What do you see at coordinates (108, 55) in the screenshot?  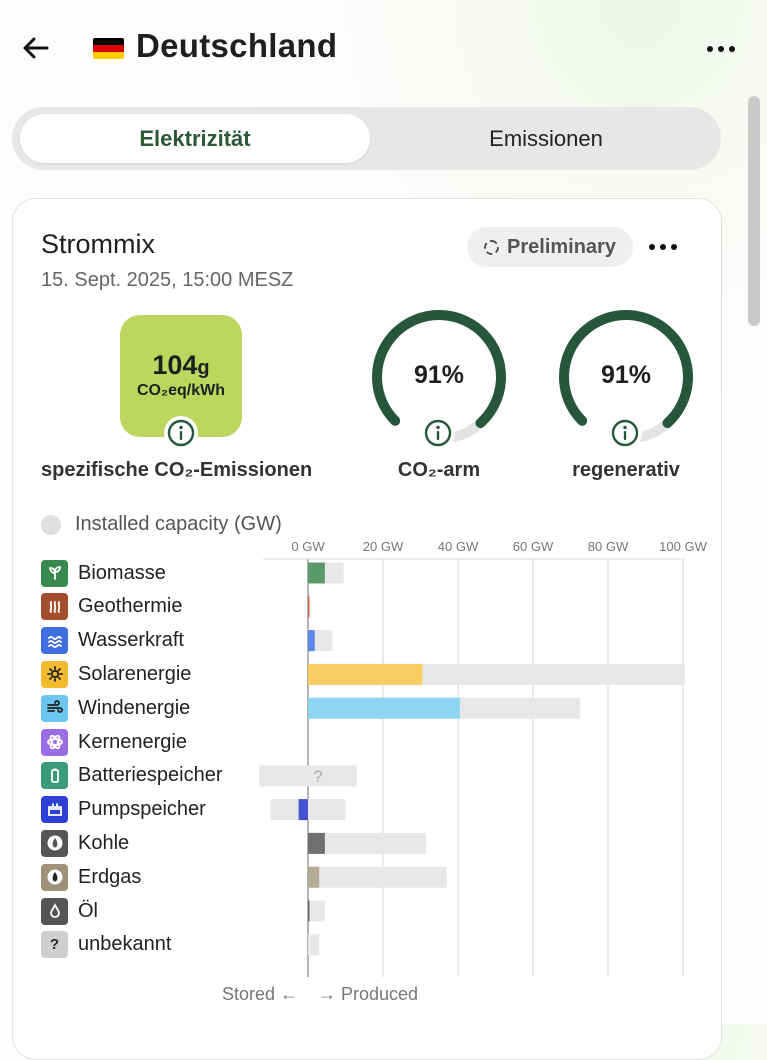 I see `flag-stripe-gold` at bounding box center [108, 55].